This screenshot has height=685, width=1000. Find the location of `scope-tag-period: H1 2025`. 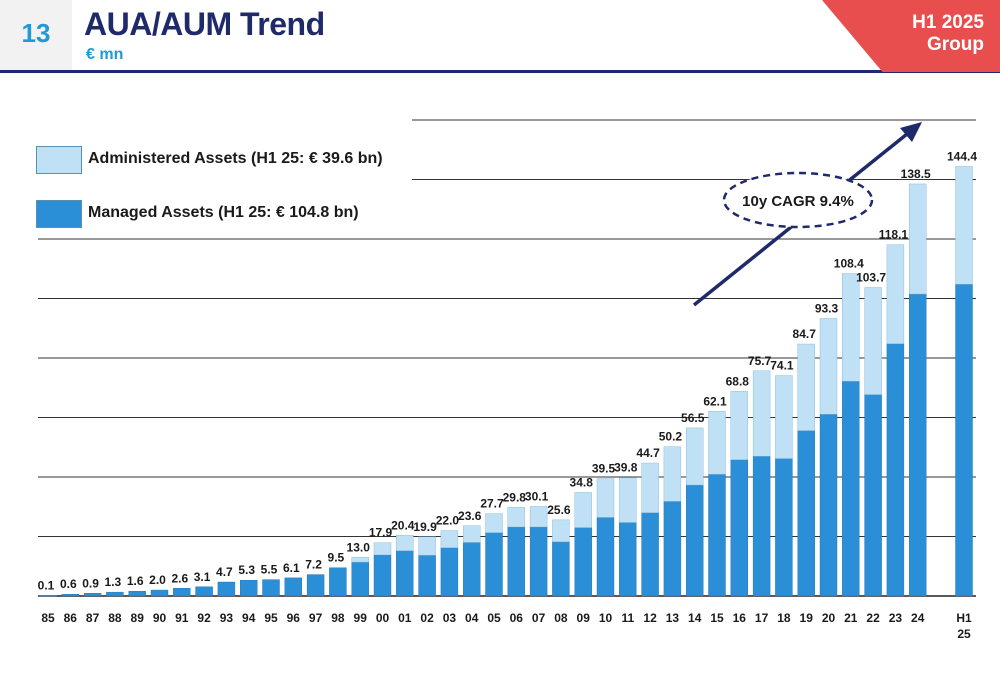

scope-tag-period: H1 2025 is located at coordinates (948, 22).